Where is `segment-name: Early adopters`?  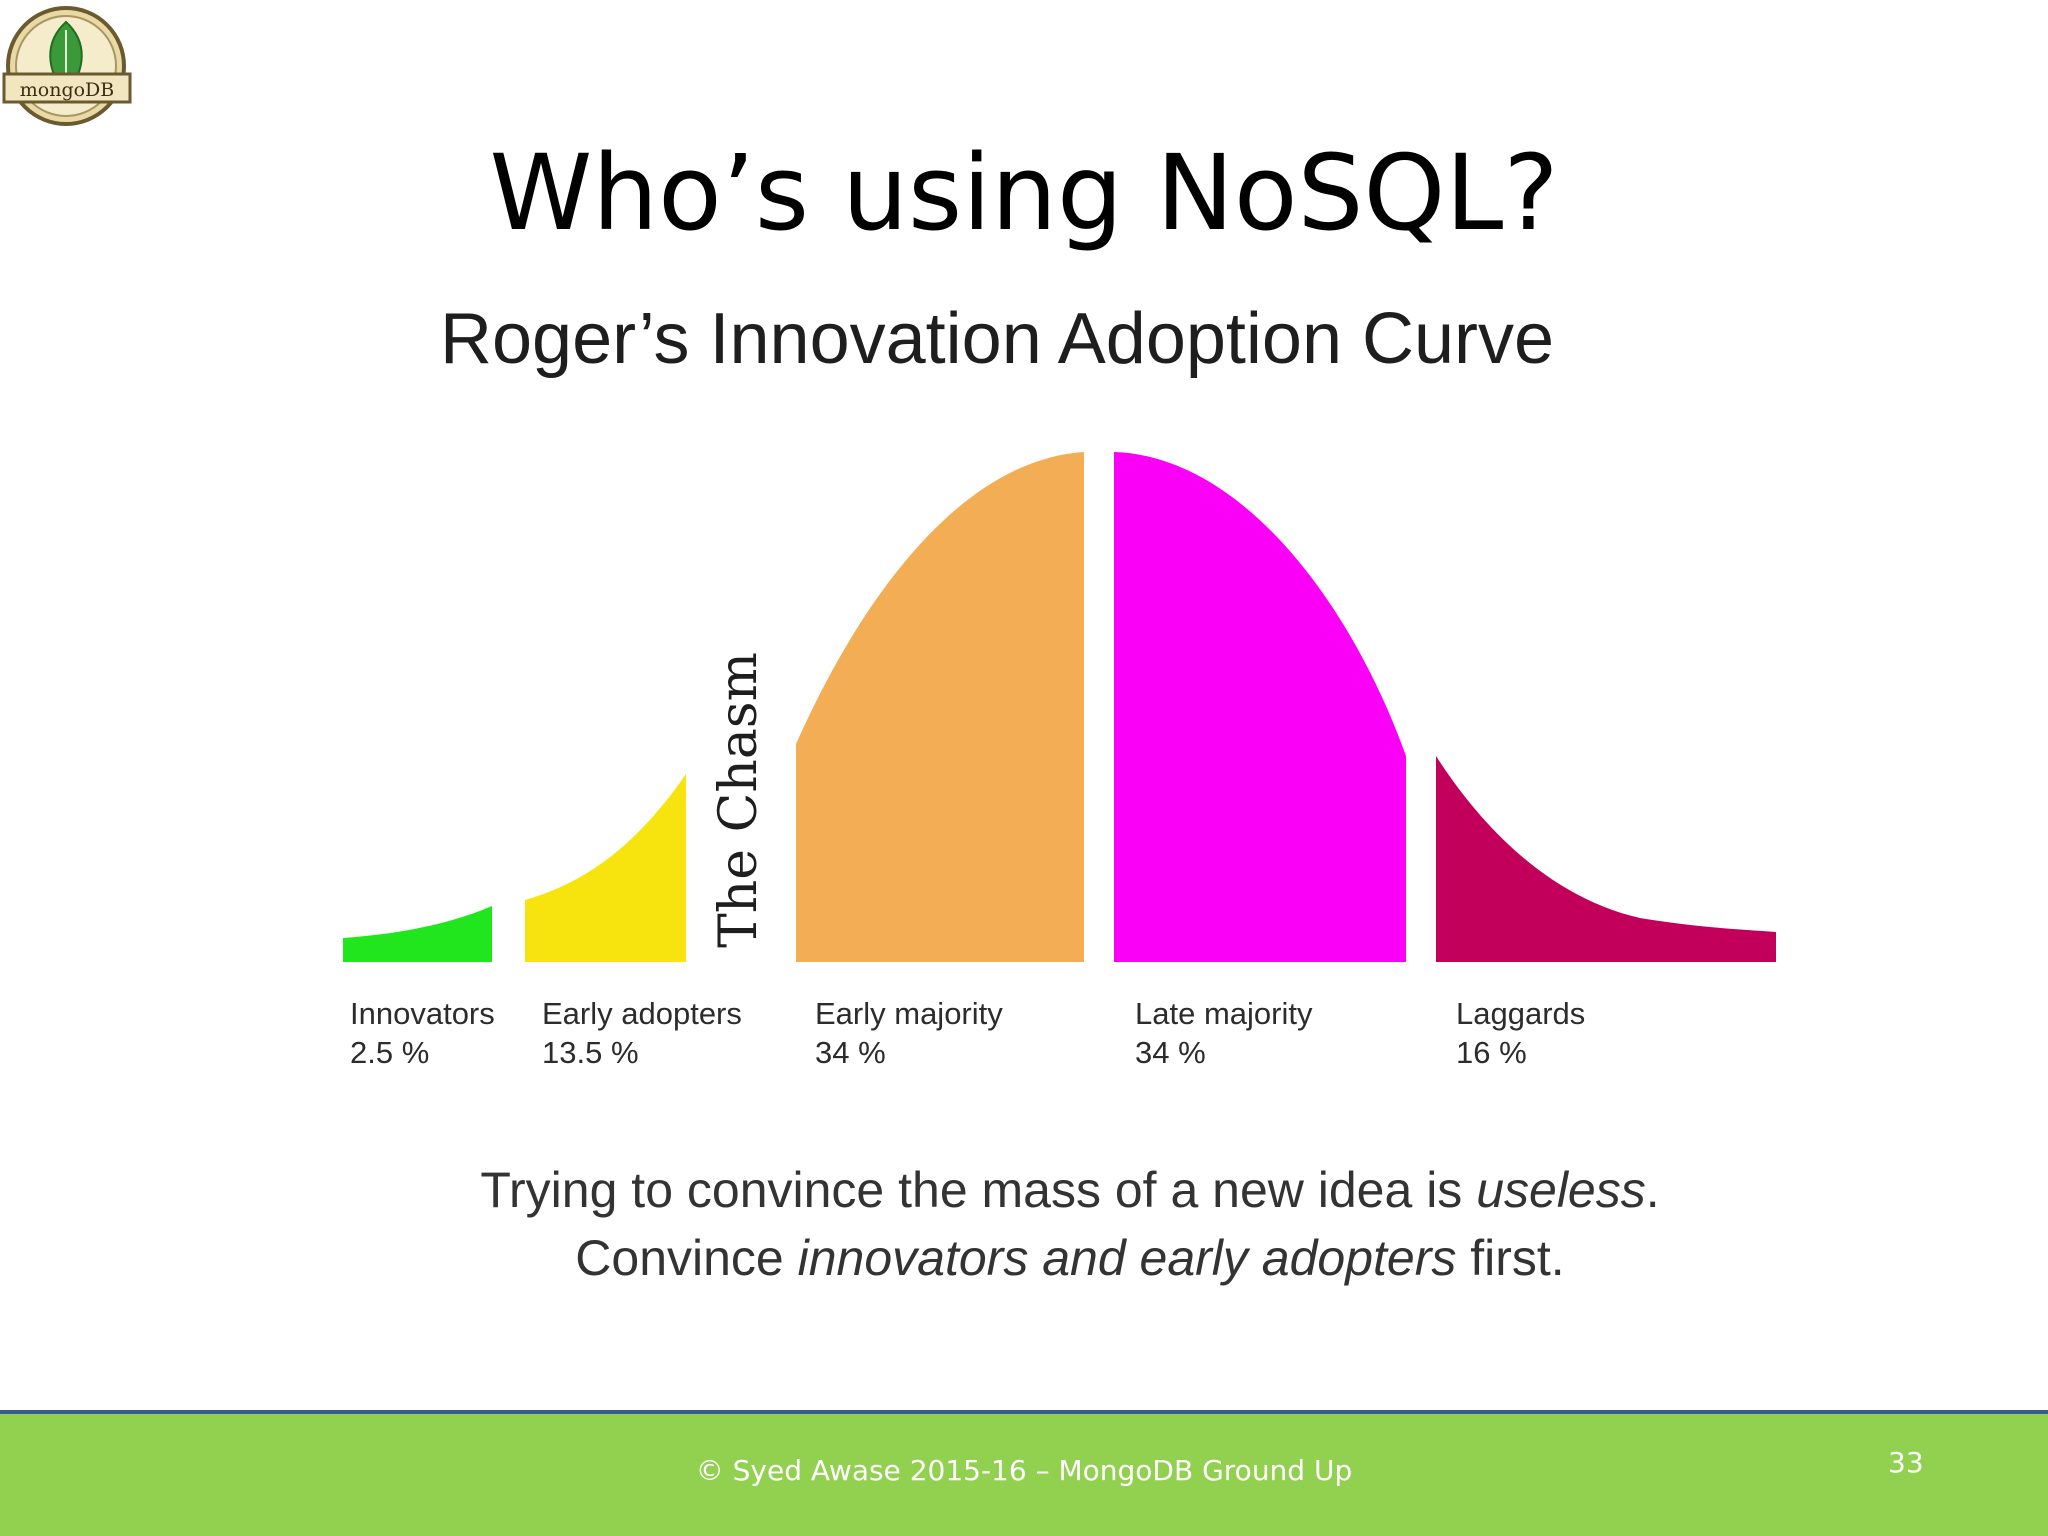
segment-name: Early adopters is located at coordinates (642, 1013).